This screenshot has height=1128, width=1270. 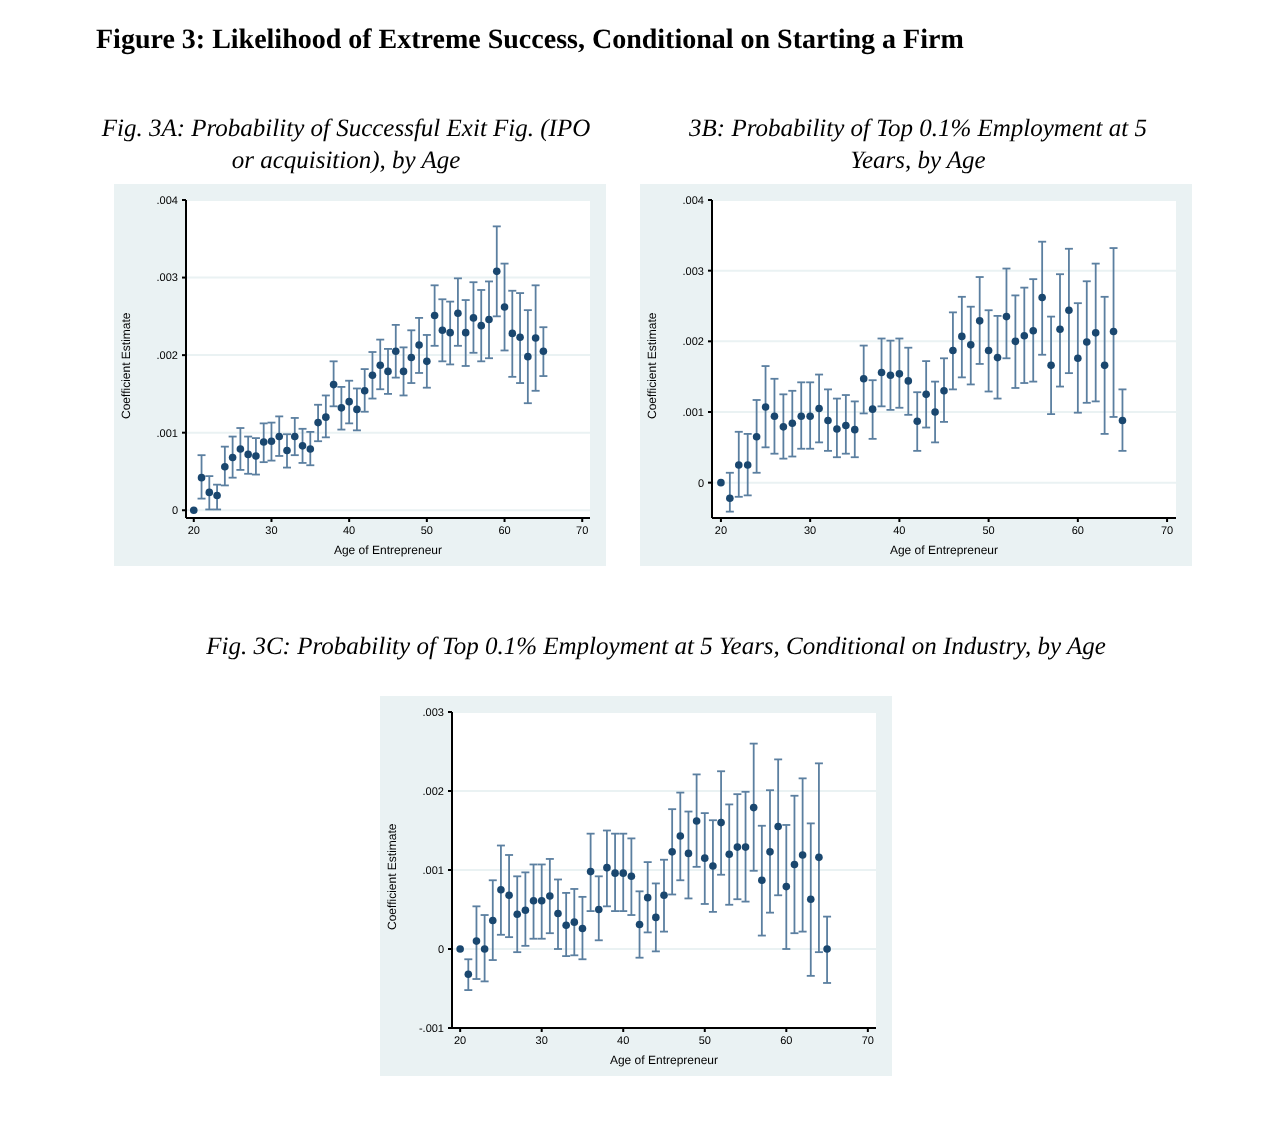 I want to click on chart-title: Fig. 3C: Probability of Top 0.1% Employment at 5 Years, Conditional on Industry, by Age, so click(x=656, y=646).